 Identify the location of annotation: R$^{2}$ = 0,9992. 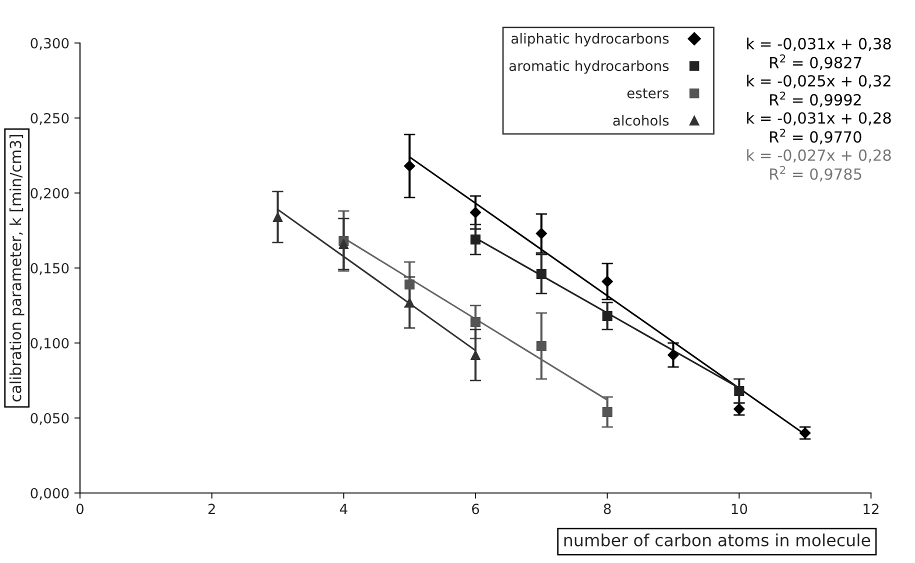
(815, 100).